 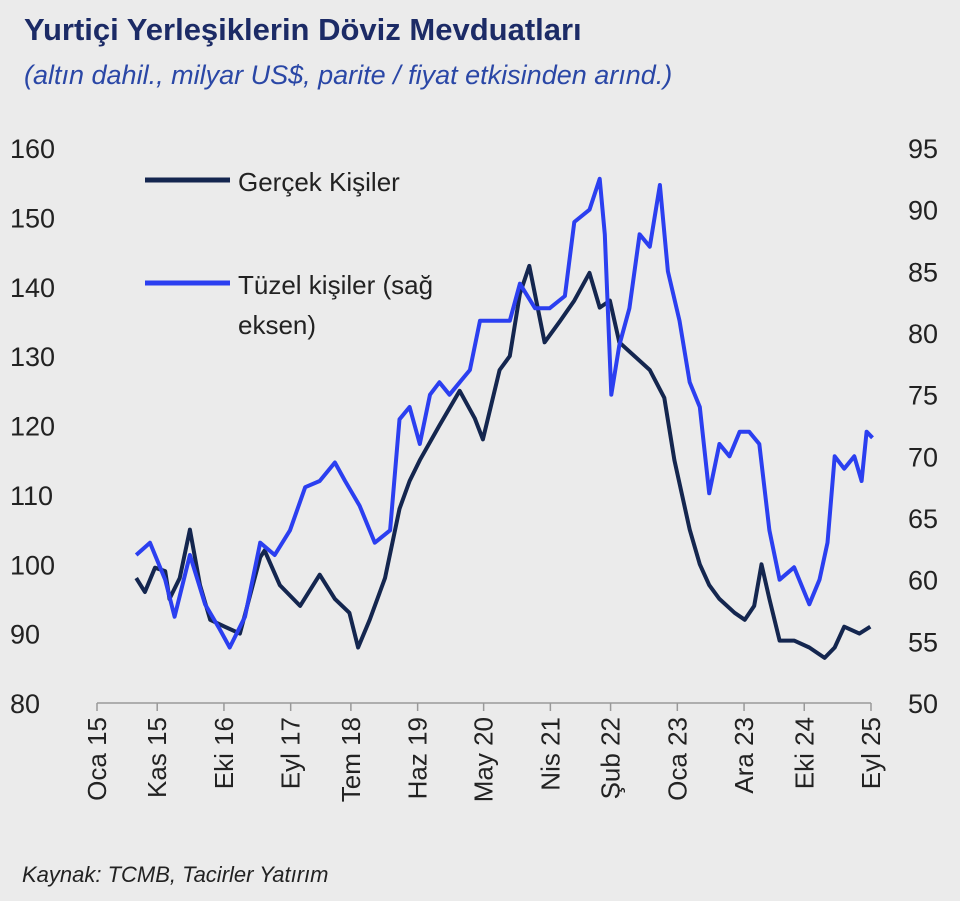 What do you see at coordinates (157, 757) in the screenshot?
I see `x-tick-label: Kas 15` at bounding box center [157, 757].